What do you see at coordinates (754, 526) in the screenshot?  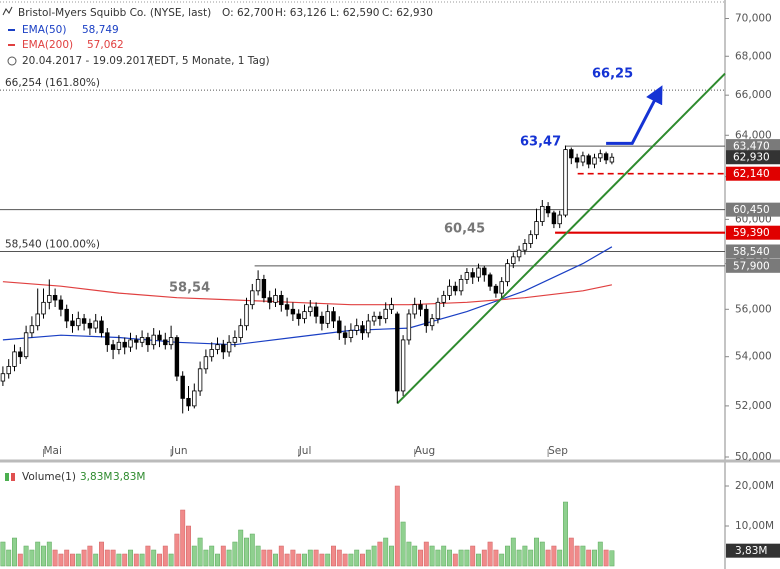 I see `y-tick-label: 10,00M` at bounding box center [754, 526].